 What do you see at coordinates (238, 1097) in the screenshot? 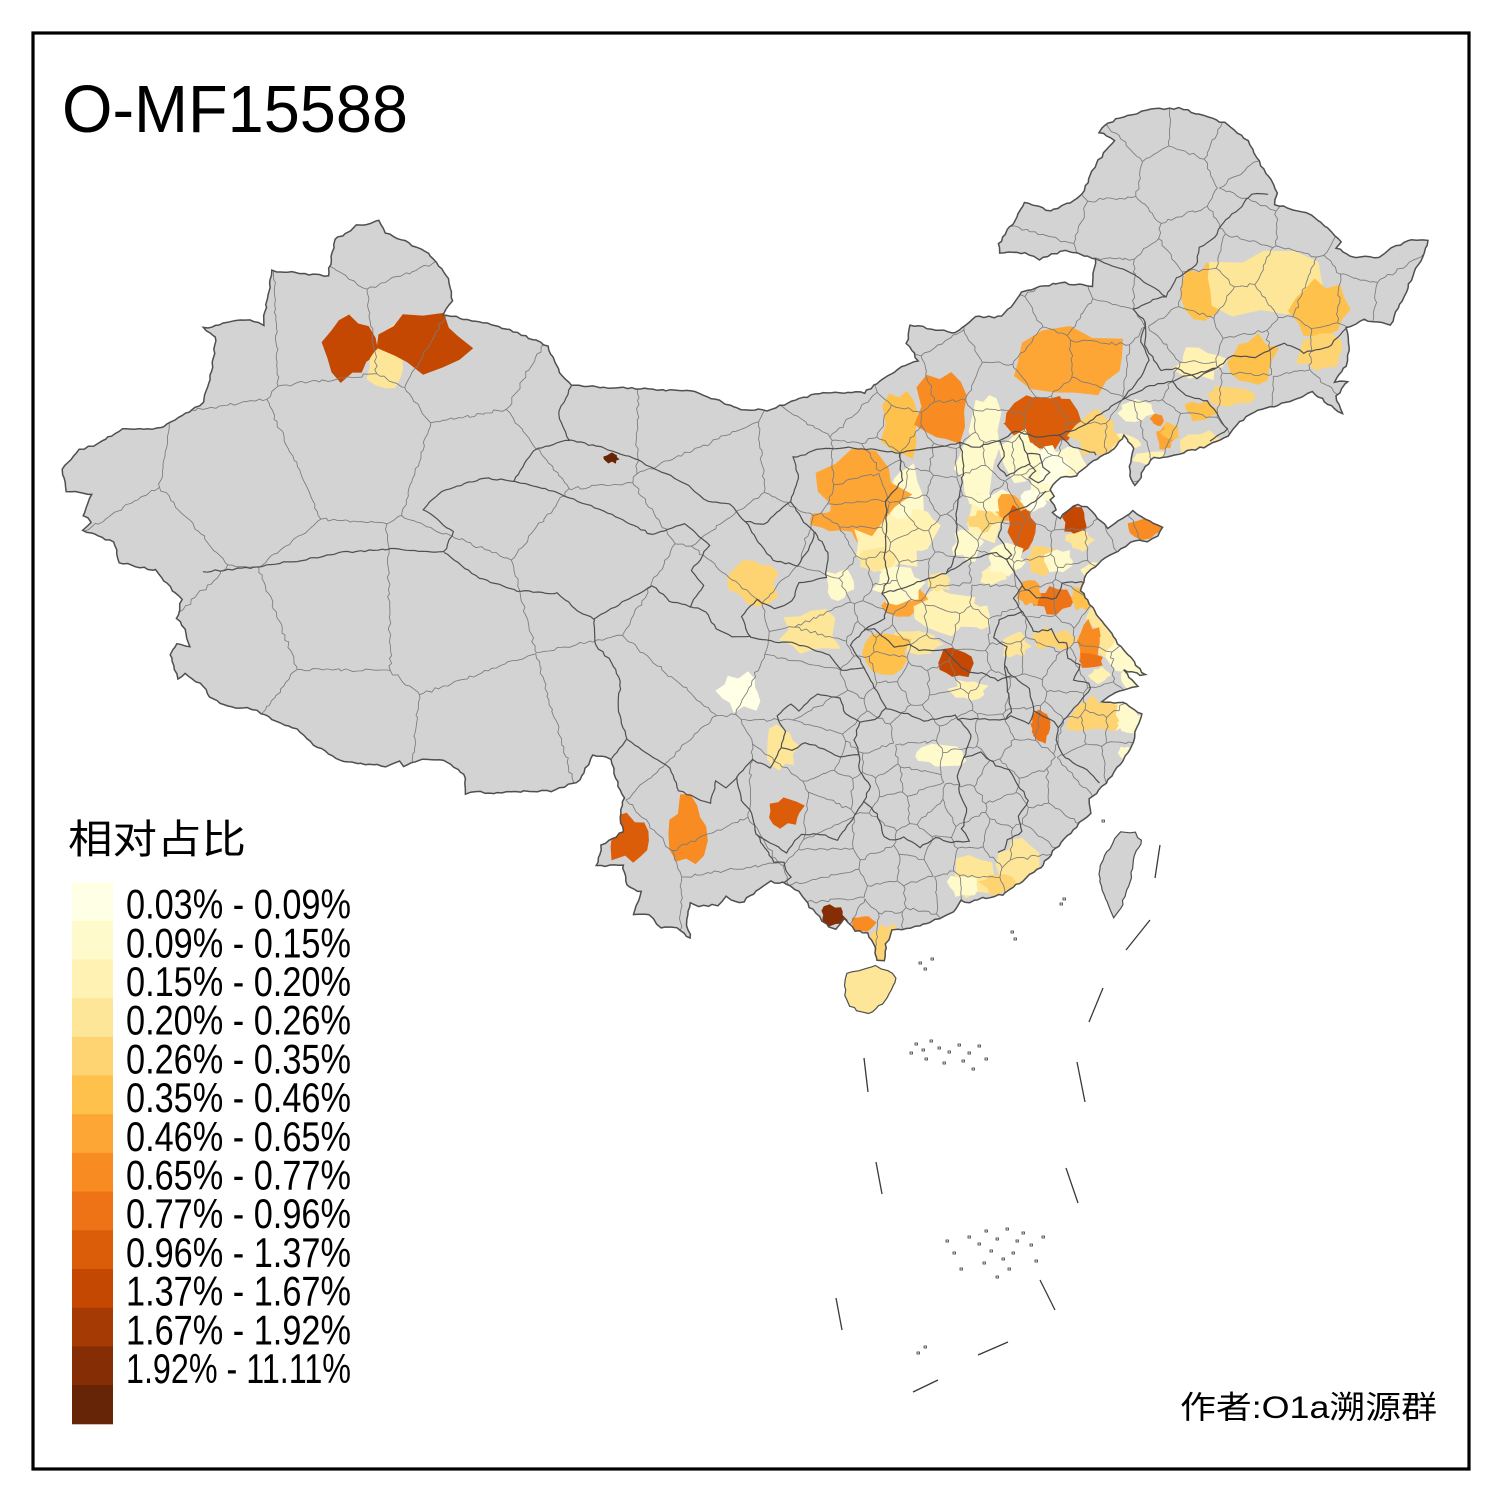
I see `svg-text: 0.35% - 0.46%` at bounding box center [238, 1097].